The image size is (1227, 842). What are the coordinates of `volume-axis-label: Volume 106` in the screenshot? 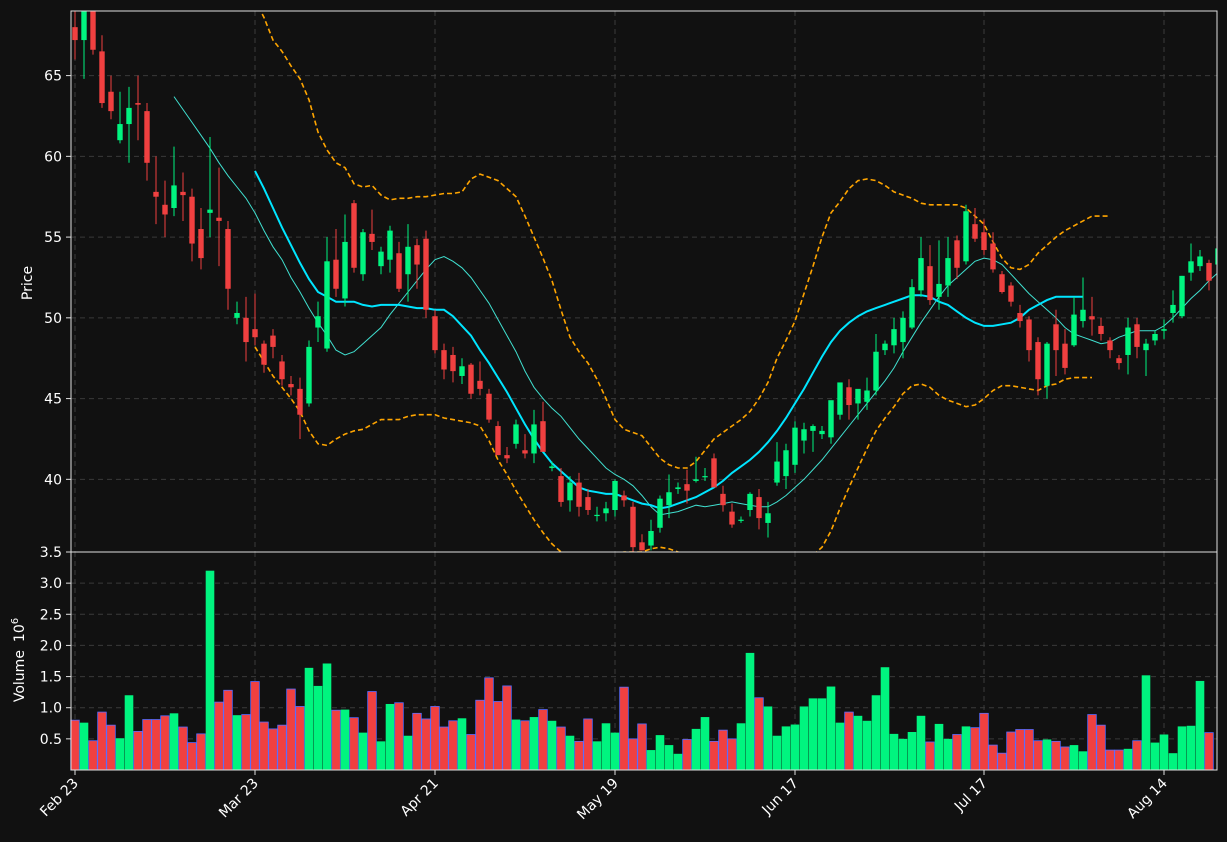 It's located at (19, 660).